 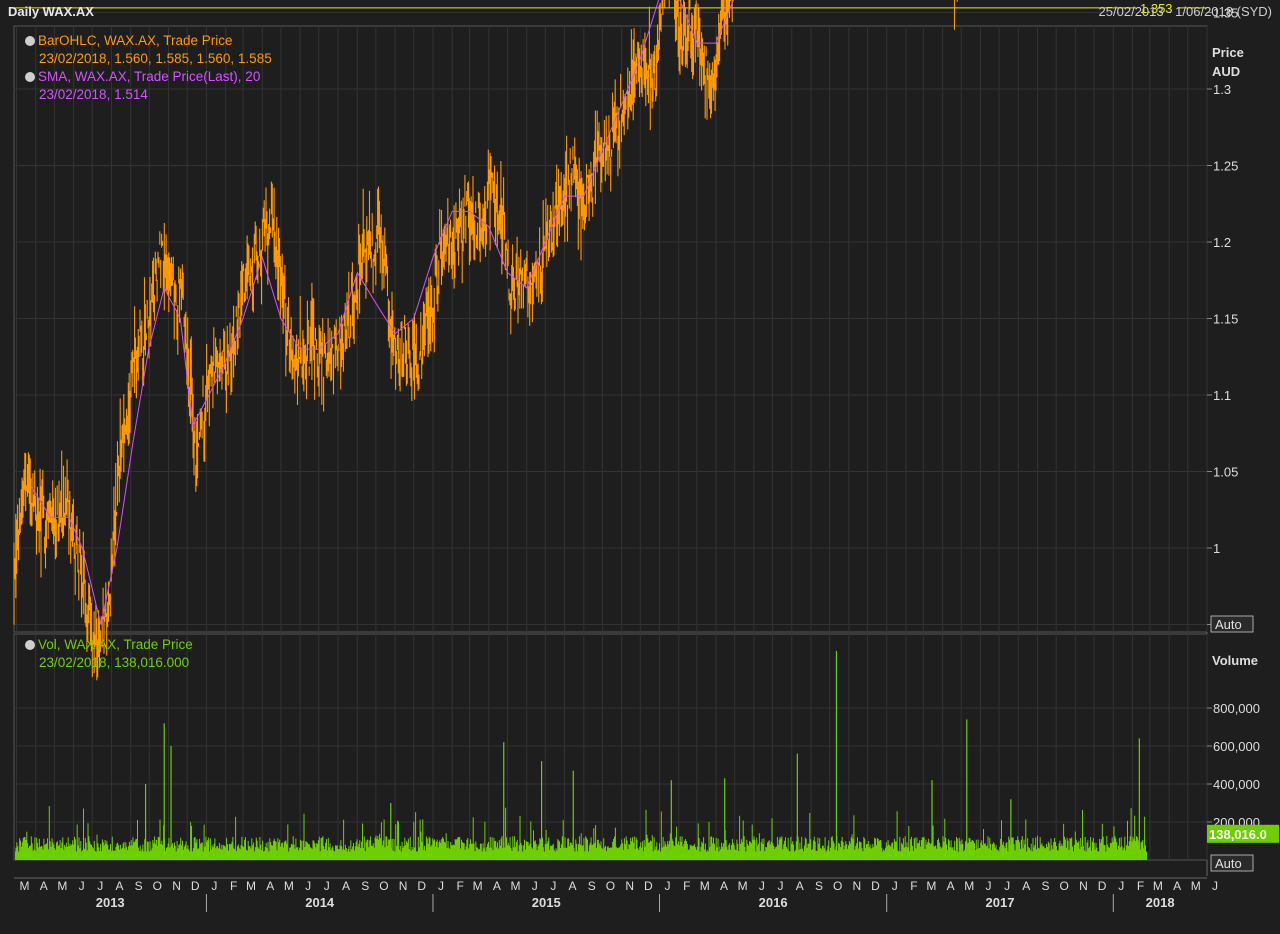 What do you see at coordinates (1238, 834) in the screenshot?
I see `last-volume-value: 138,016.0` at bounding box center [1238, 834].